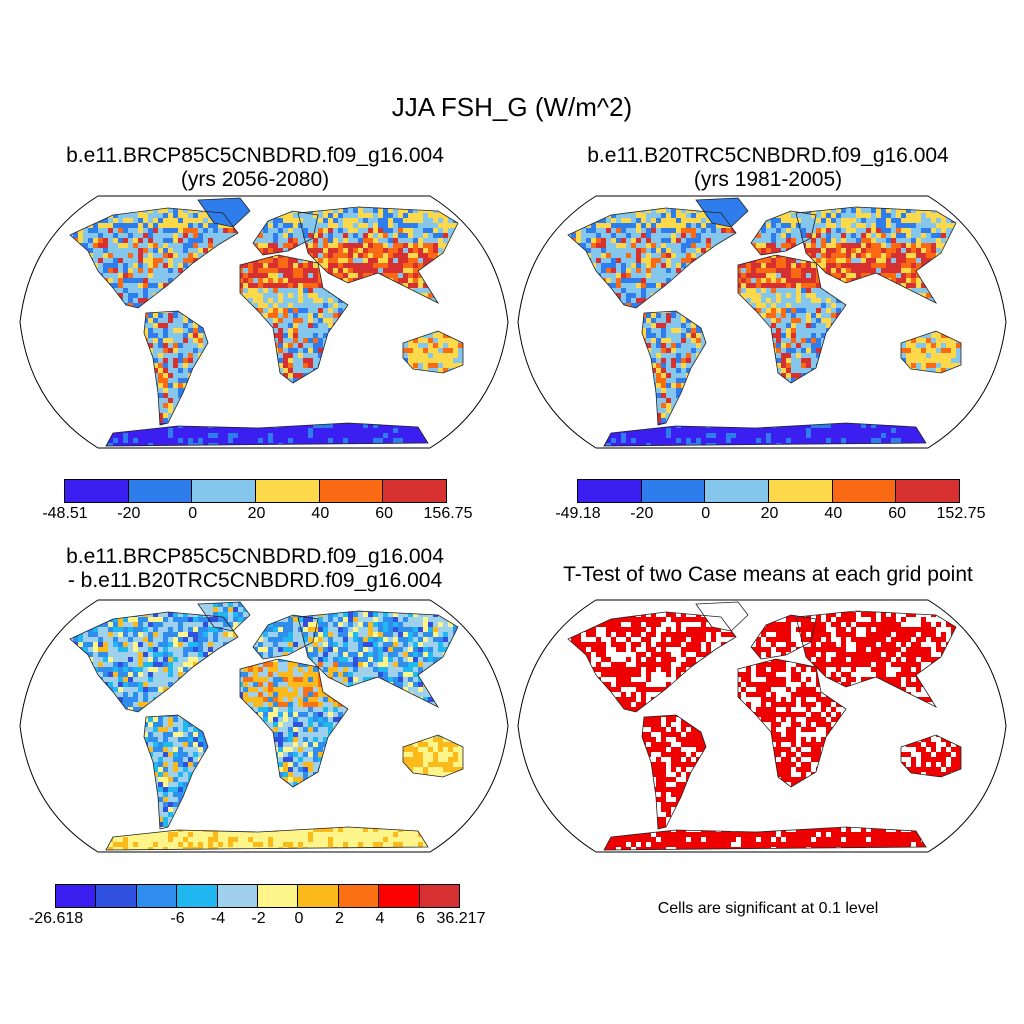 The image size is (1024, 1024). I want to click on colorbar-tick-label: 2, so click(339, 918).